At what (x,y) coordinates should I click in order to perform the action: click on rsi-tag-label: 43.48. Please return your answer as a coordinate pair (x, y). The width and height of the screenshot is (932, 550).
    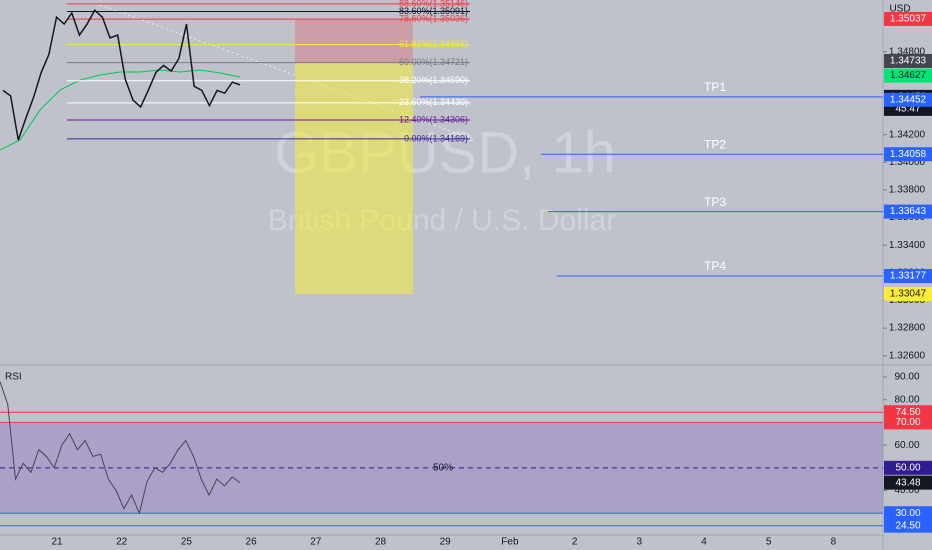
    Looking at the image, I should click on (907, 482).